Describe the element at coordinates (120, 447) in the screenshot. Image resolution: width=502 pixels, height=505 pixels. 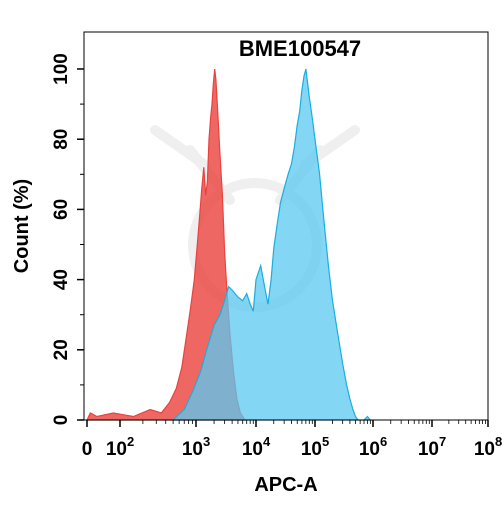
I see `x-tick-label: 10²` at that location.